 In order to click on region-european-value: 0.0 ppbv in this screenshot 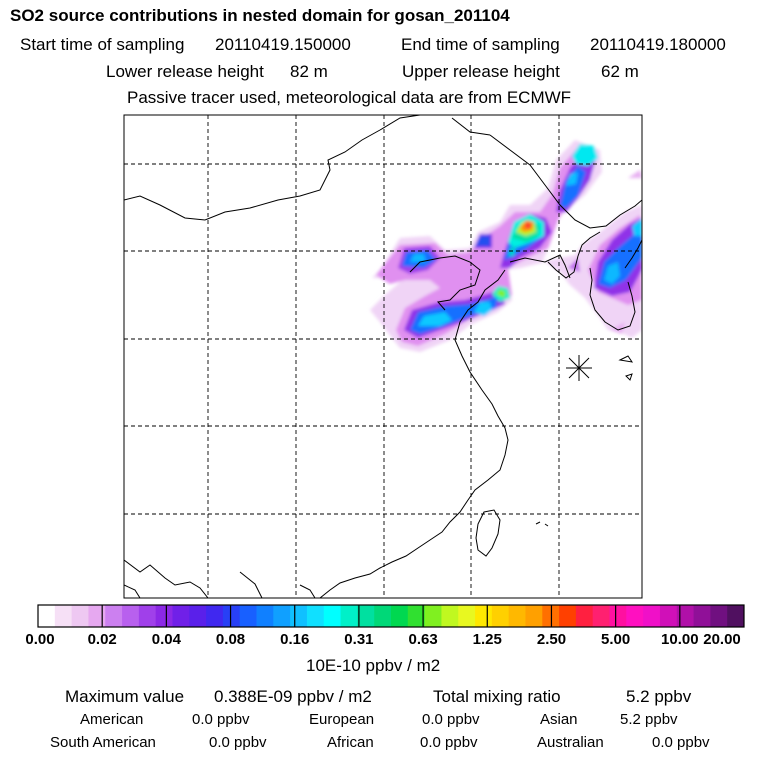, I will do `click(451, 719)`.